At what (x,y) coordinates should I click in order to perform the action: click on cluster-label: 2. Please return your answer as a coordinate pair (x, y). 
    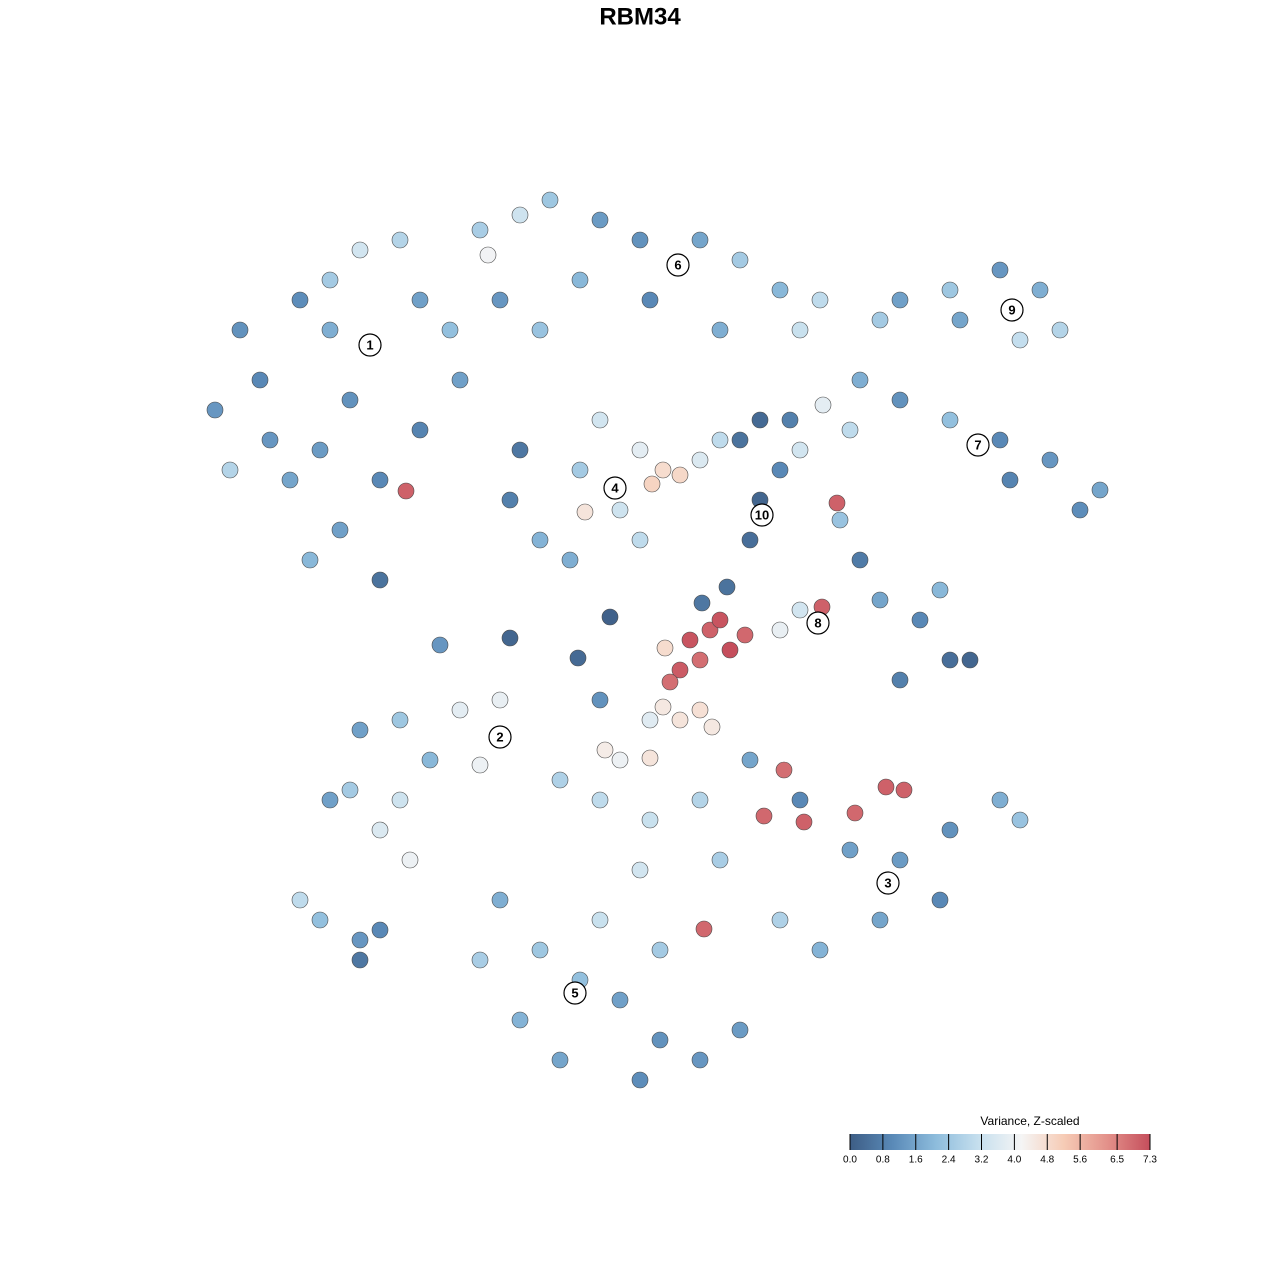
    Looking at the image, I should click on (499, 736).